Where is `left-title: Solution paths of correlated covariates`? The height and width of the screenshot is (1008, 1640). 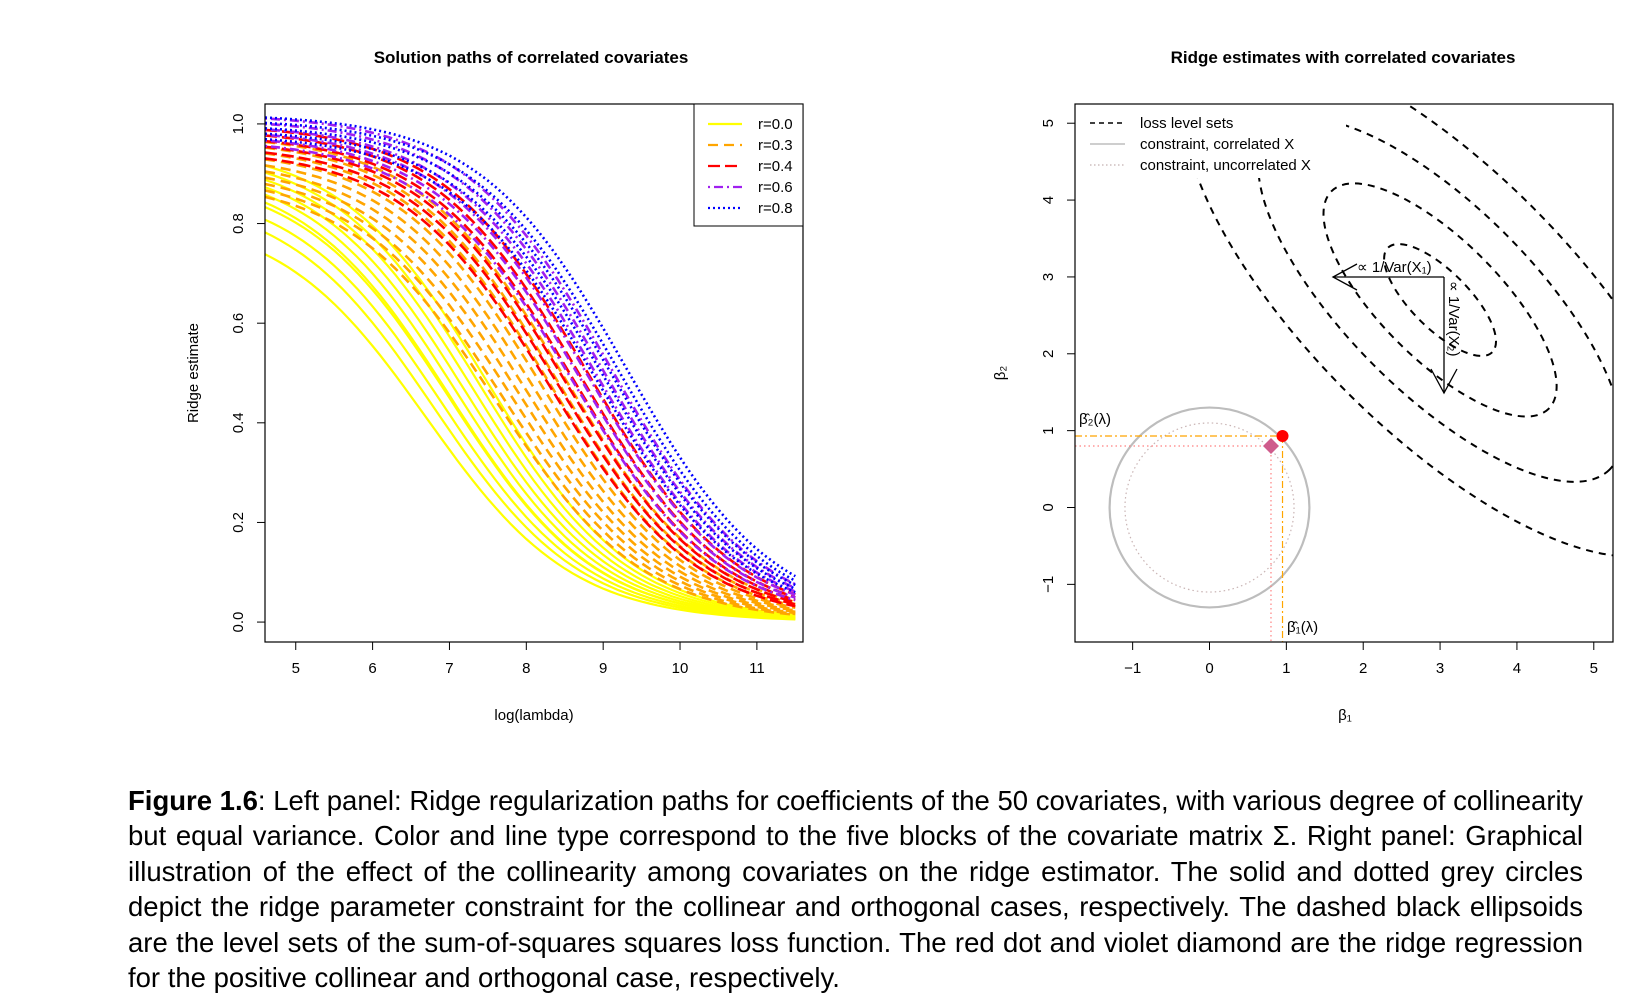
left-title: Solution paths of correlated covariates is located at coordinates (531, 57).